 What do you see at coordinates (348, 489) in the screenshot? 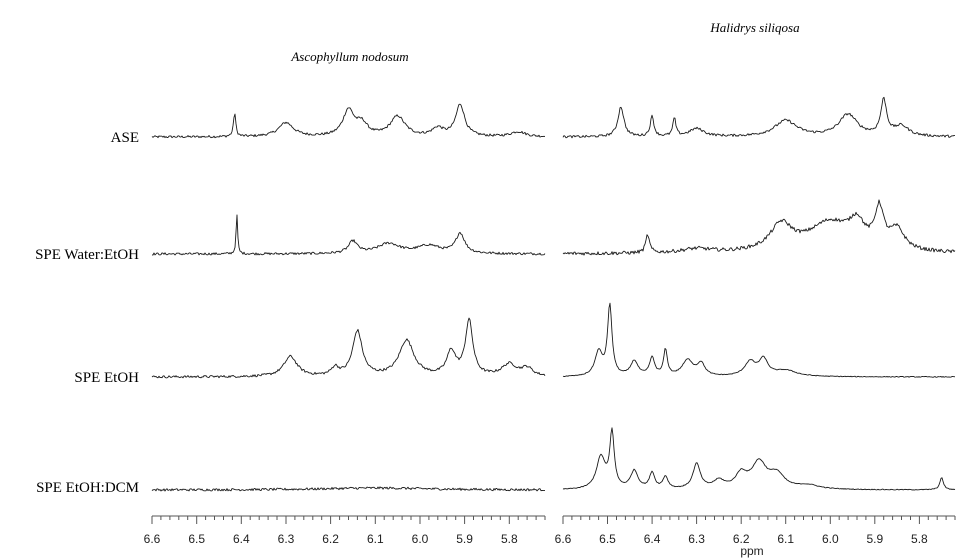
I see `spectrum-trace-panel0-row3` at bounding box center [348, 489].